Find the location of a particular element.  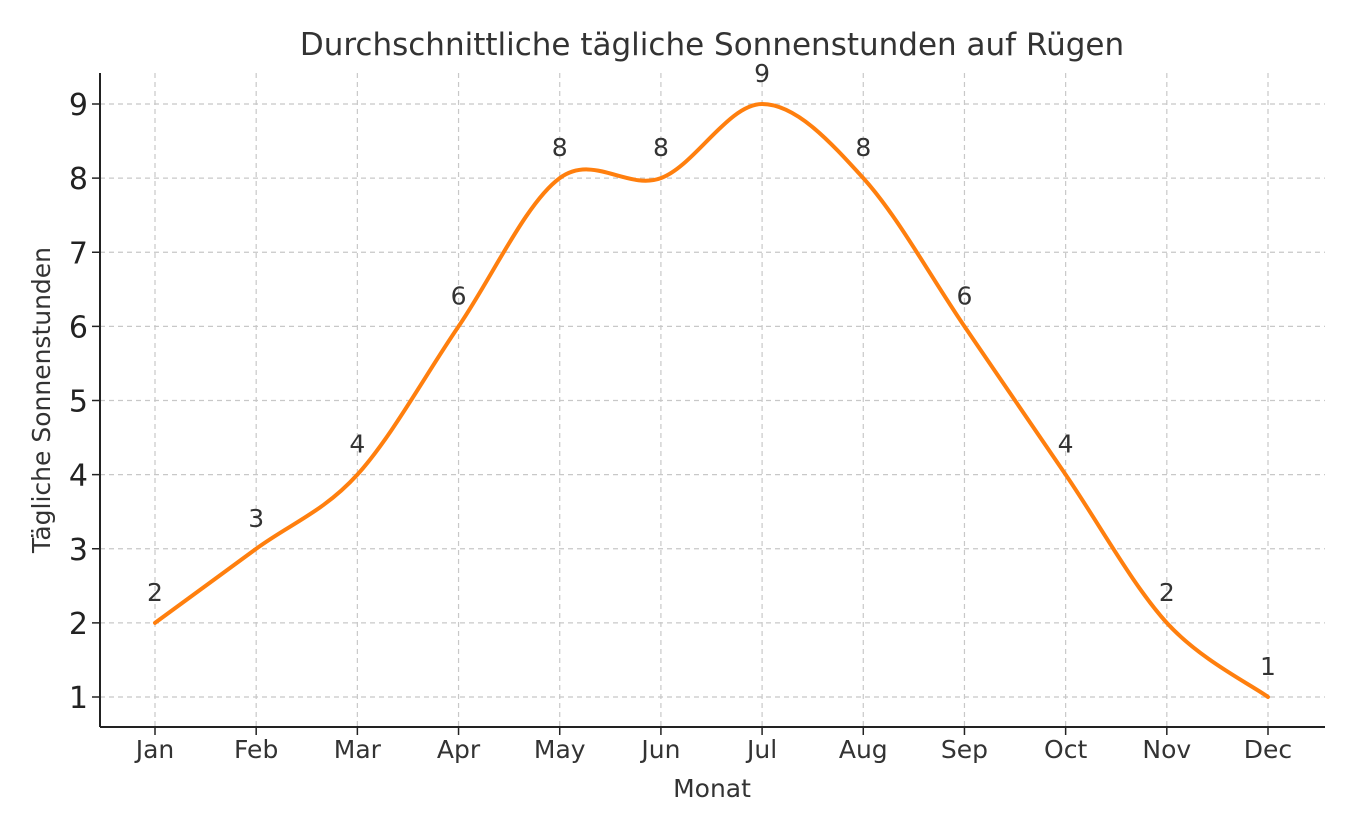

data-label: 1 is located at coordinates (1268, 666).